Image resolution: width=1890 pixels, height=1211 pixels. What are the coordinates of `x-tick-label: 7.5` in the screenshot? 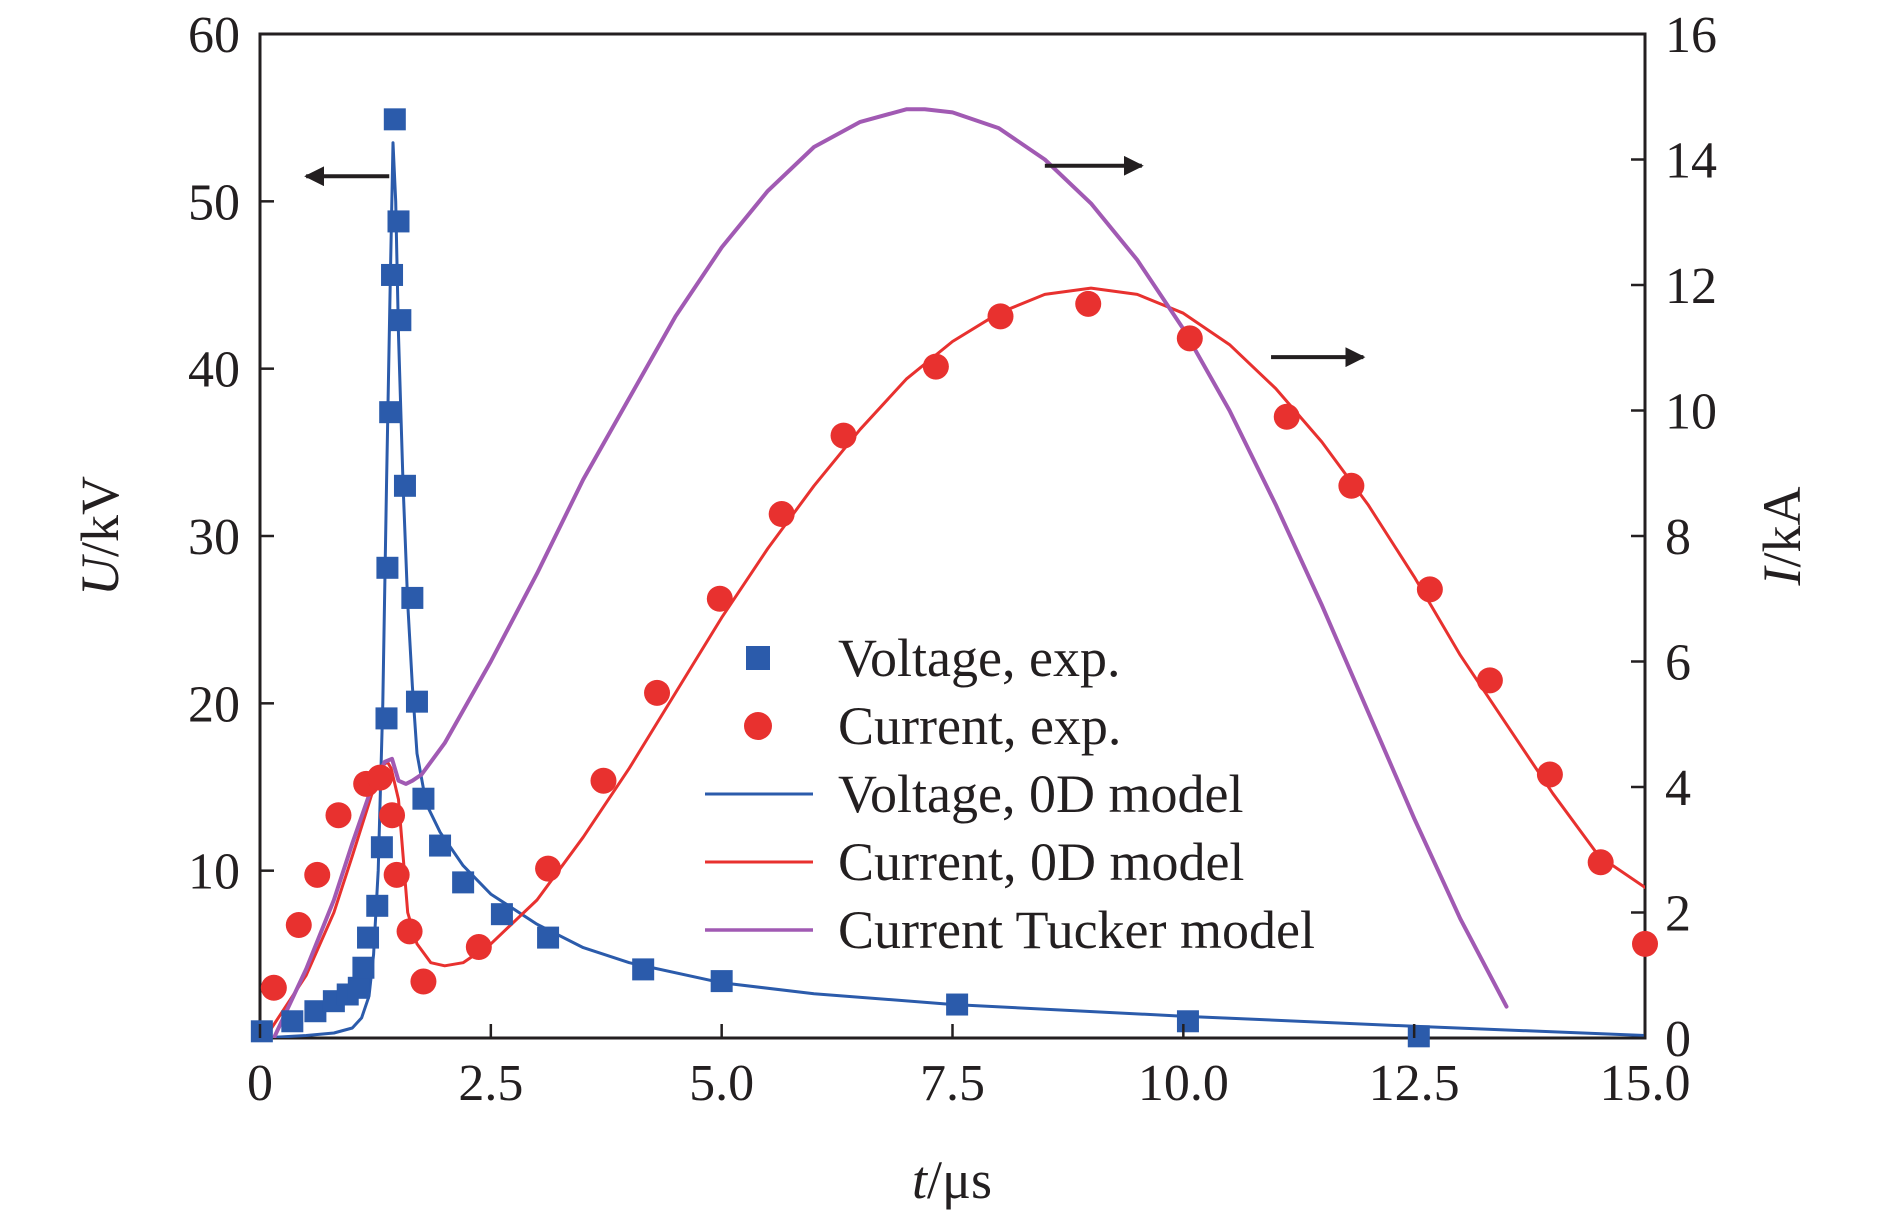 It's located at (952, 1083).